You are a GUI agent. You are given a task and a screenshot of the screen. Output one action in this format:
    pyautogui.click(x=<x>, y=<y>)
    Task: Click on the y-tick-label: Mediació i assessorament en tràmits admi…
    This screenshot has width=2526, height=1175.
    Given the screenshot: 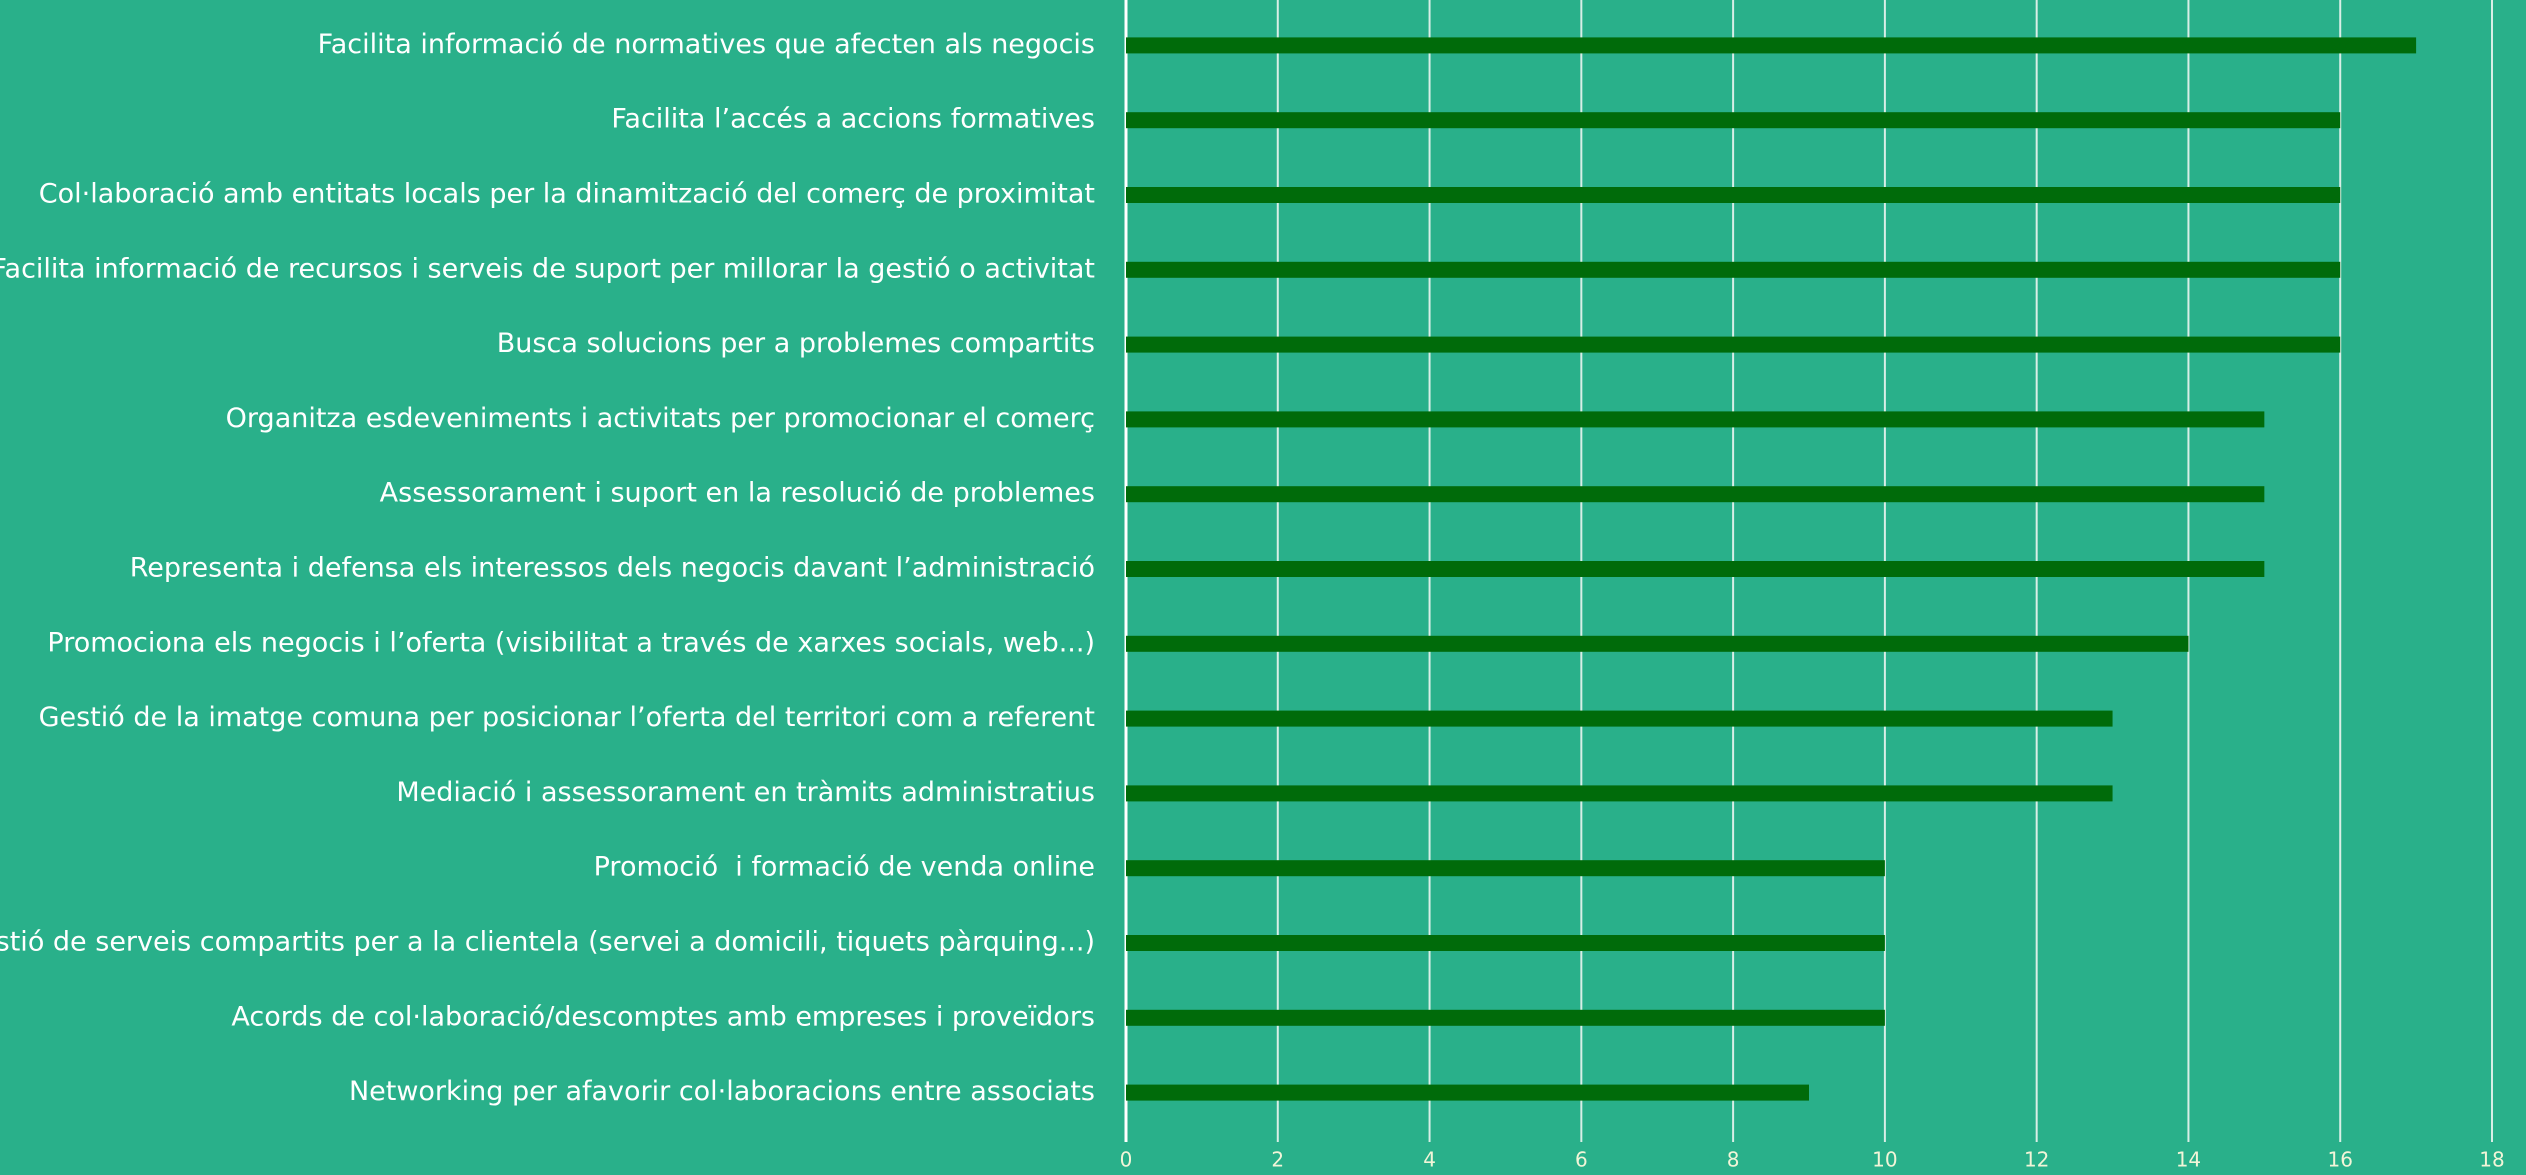 What is the action you would take?
    pyautogui.click(x=745, y=792)
    